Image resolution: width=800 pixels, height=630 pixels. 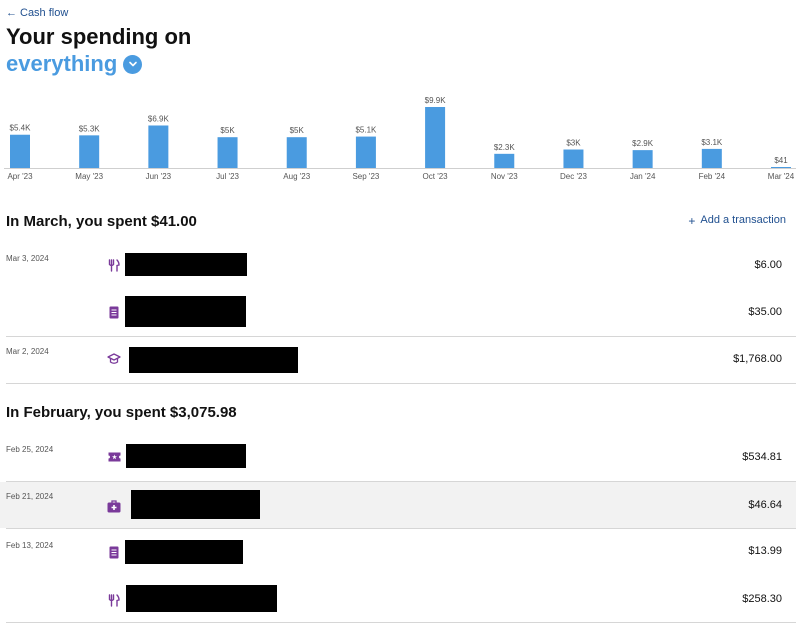 I want to click on add-transaction-label: Add a transaction, so click(x=743, y=220).